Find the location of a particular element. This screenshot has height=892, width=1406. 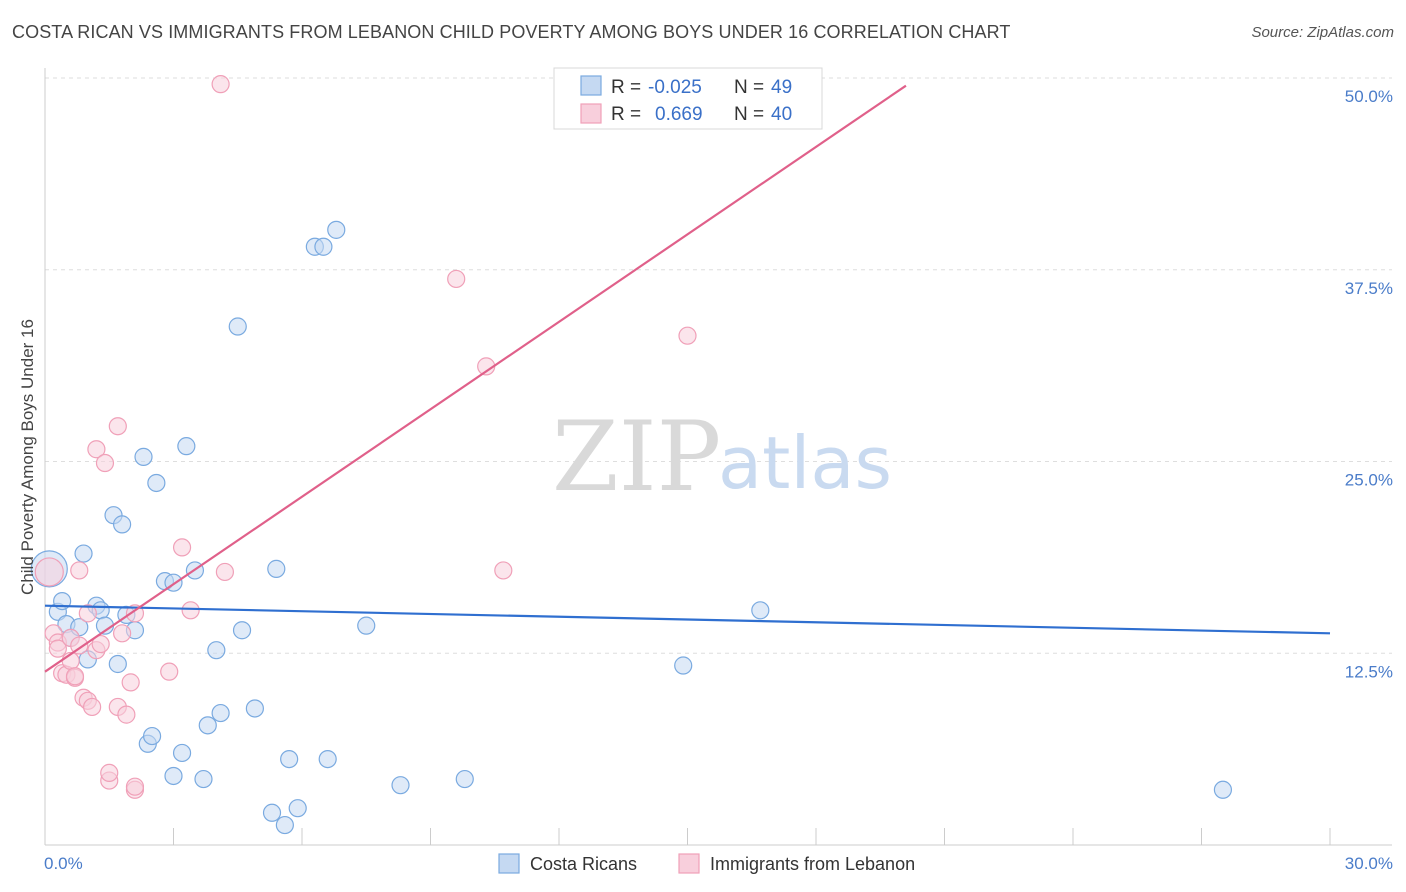

watermark-zip: ZIP is located at coordinates (636, 457).